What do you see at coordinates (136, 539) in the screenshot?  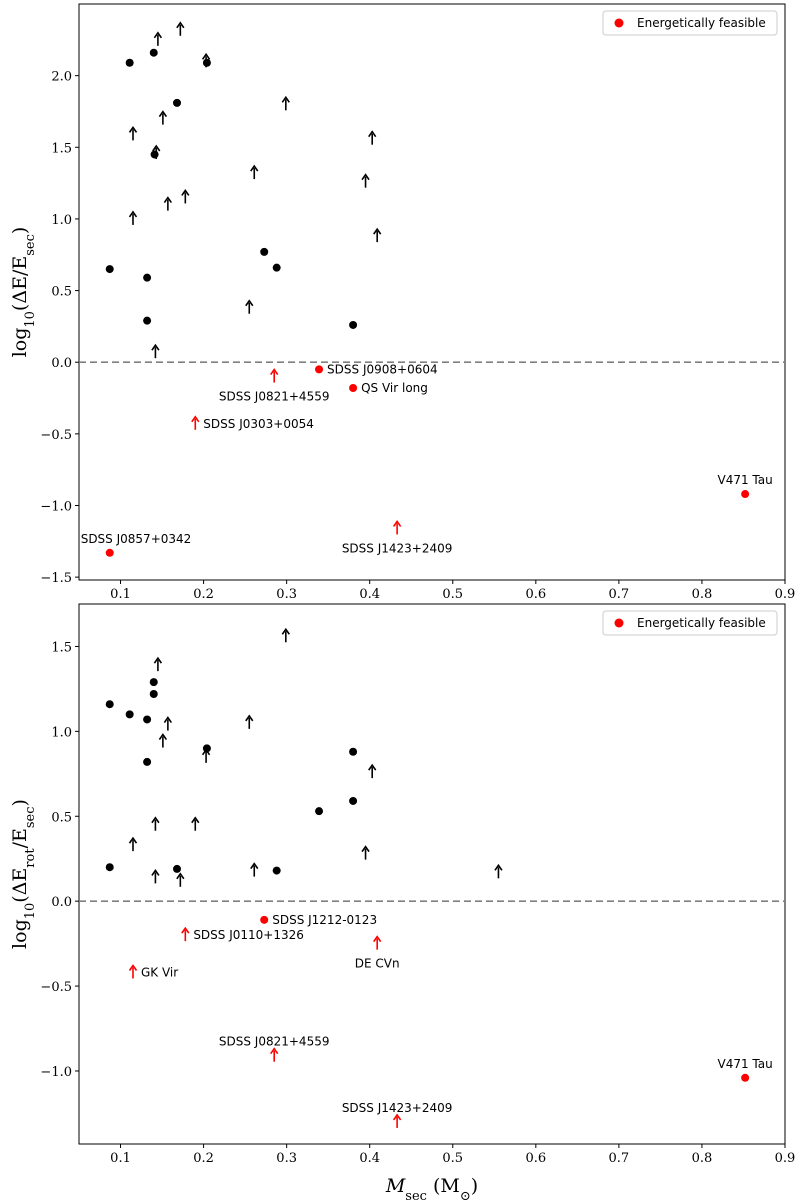 I see `point-annotation: SDSS J0857+0342` at bounding box center [136, 539].